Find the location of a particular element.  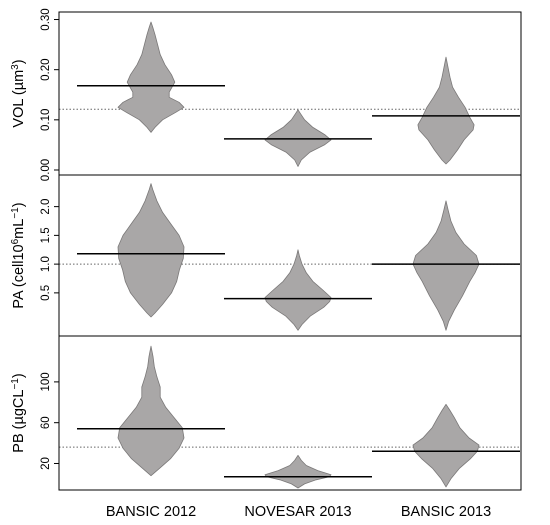

y-axis-title-pb: PB (µgCL−1) is located at coordinates (18, 412).